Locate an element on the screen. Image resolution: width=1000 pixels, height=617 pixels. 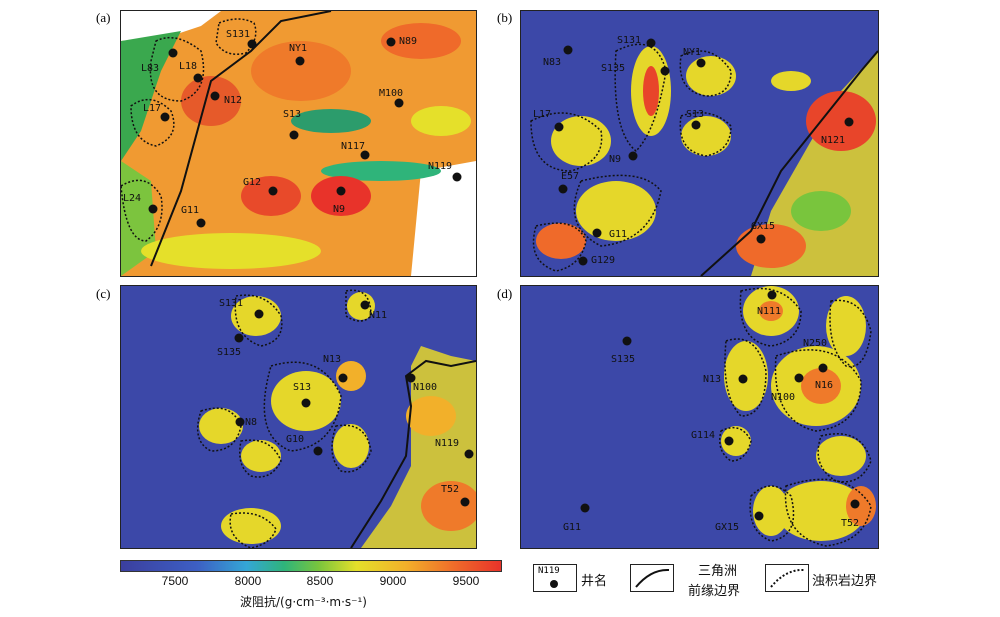
well-label: L18 is located at coordinates (188, 66).